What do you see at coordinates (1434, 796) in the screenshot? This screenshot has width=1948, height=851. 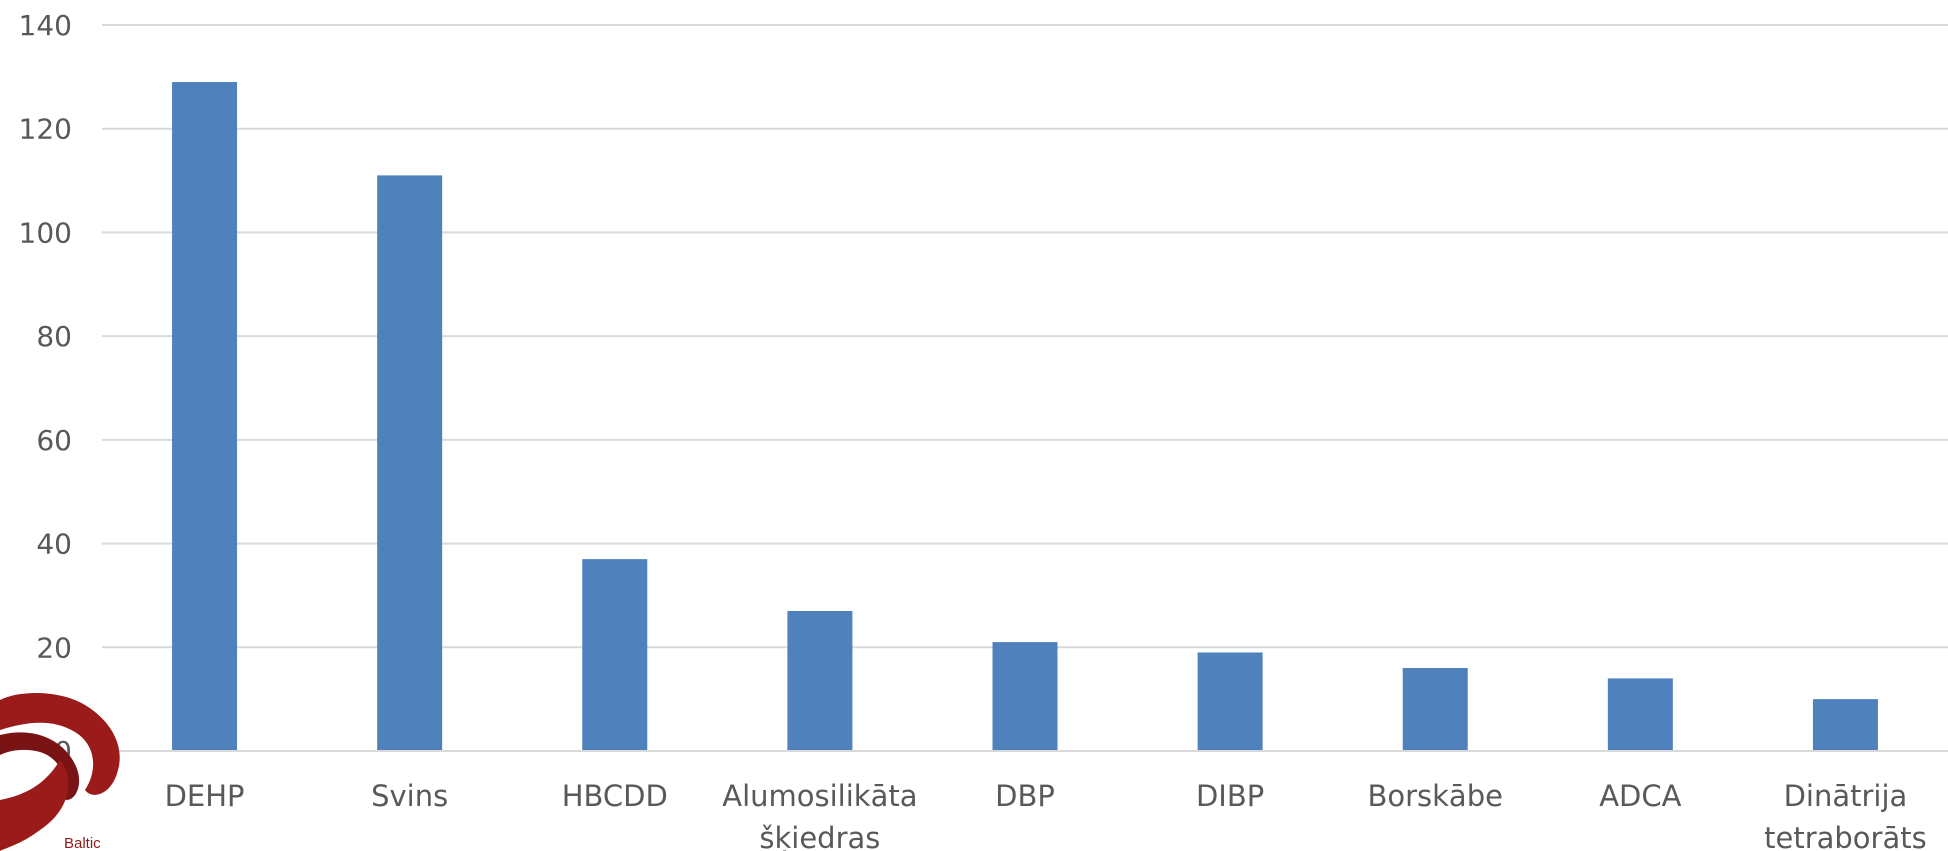 I see `x-tick-label: Borskābe` at bounding box center [1434, 796].